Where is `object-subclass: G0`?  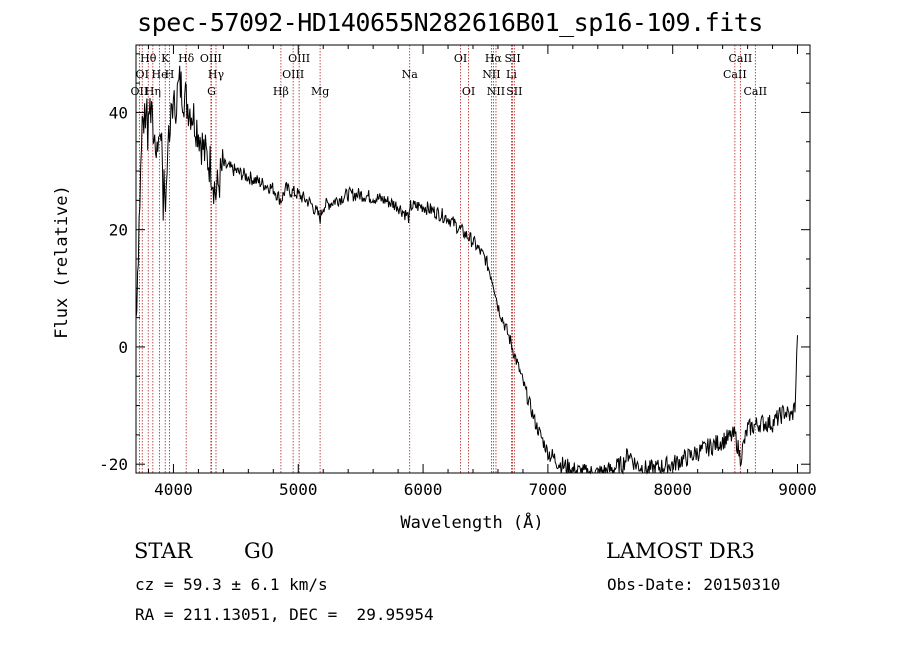
object-subclass: G0 is located at coordinates (259, 551).